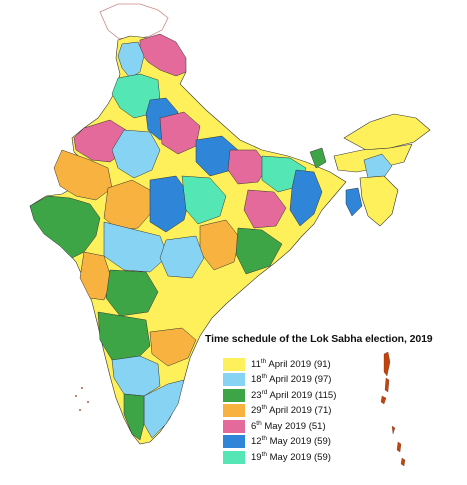 The height and width of the screenshot is (485, 467). I want to click on legend-item: 18th April 2019 (97), so click(277, 380).